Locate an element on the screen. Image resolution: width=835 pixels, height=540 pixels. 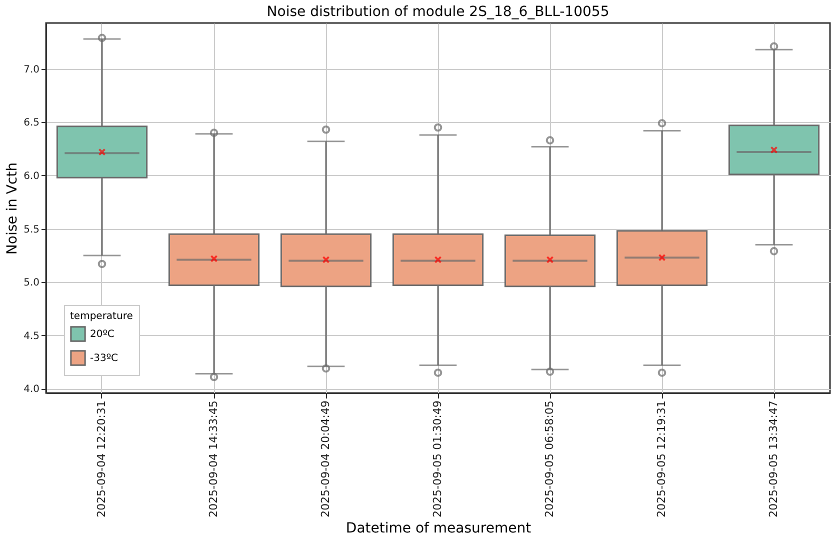
y-tick-label: 4.5 is located at coordinates (32, 336).